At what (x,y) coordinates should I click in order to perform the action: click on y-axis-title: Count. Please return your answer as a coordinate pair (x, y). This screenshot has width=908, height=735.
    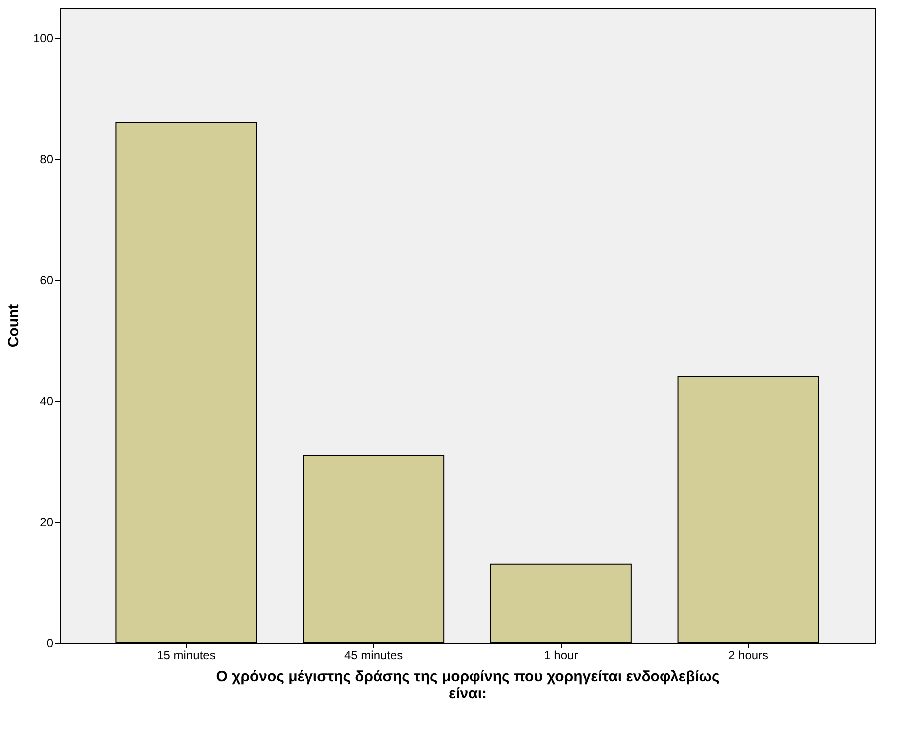
    Looking at the image, I should click on (13, 326).